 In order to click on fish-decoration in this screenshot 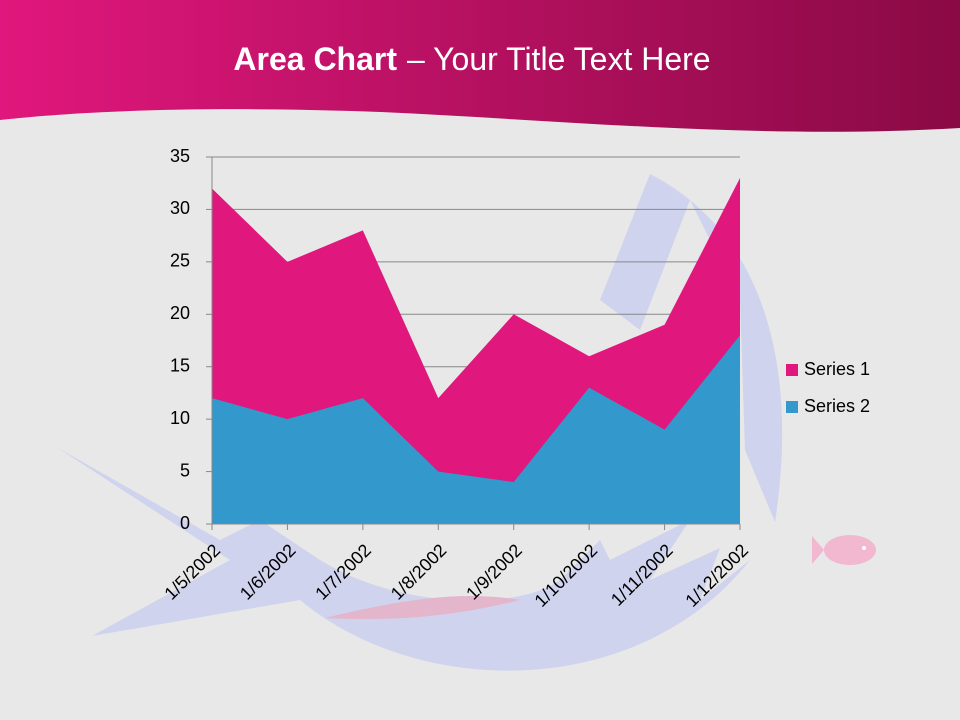, I will do `click(422, 608)`.